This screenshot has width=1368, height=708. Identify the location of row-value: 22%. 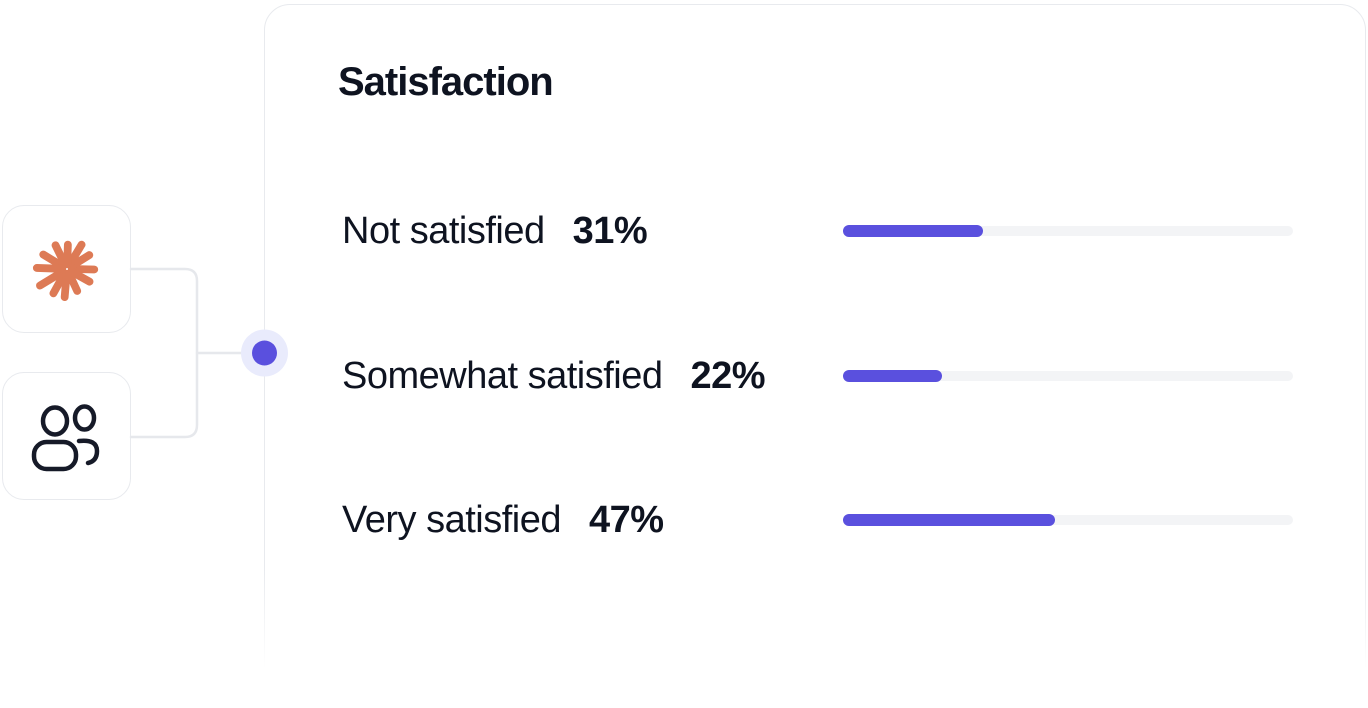
(728, 375).